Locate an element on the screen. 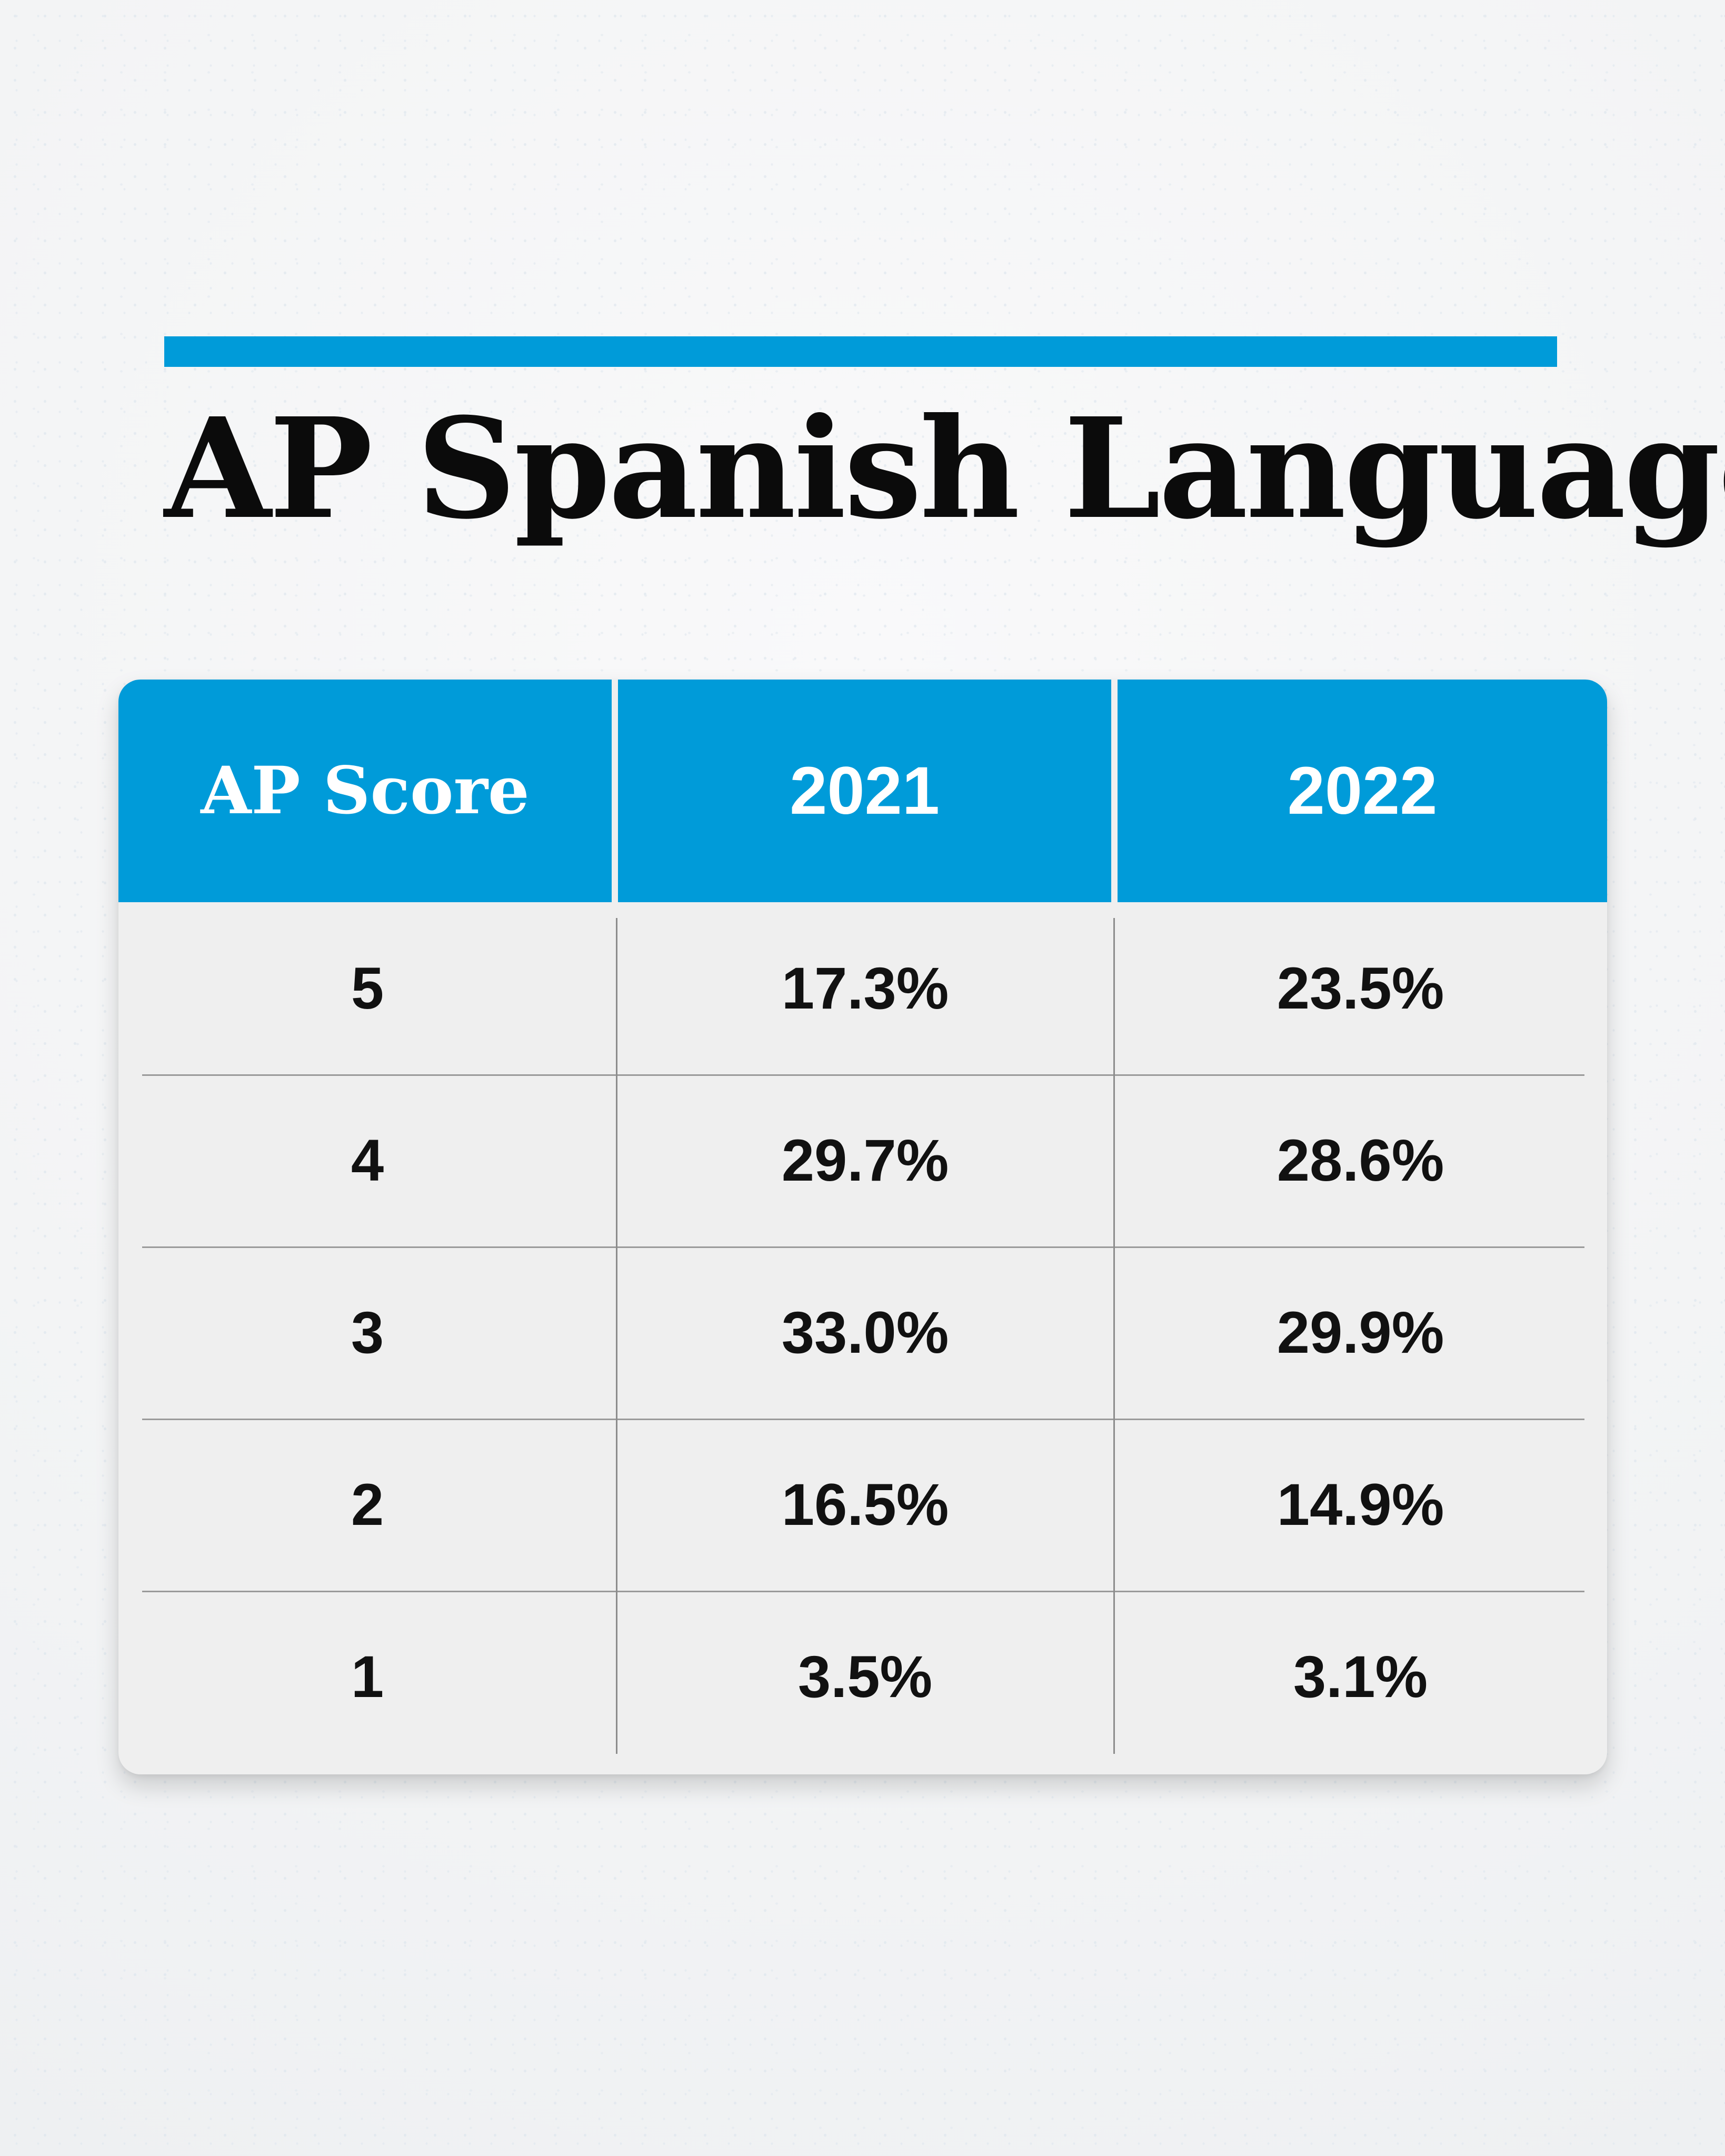 This screenshot has height=2156, width=1725. cell-2022: 14.9% is located at coordinates (1360, 1505).